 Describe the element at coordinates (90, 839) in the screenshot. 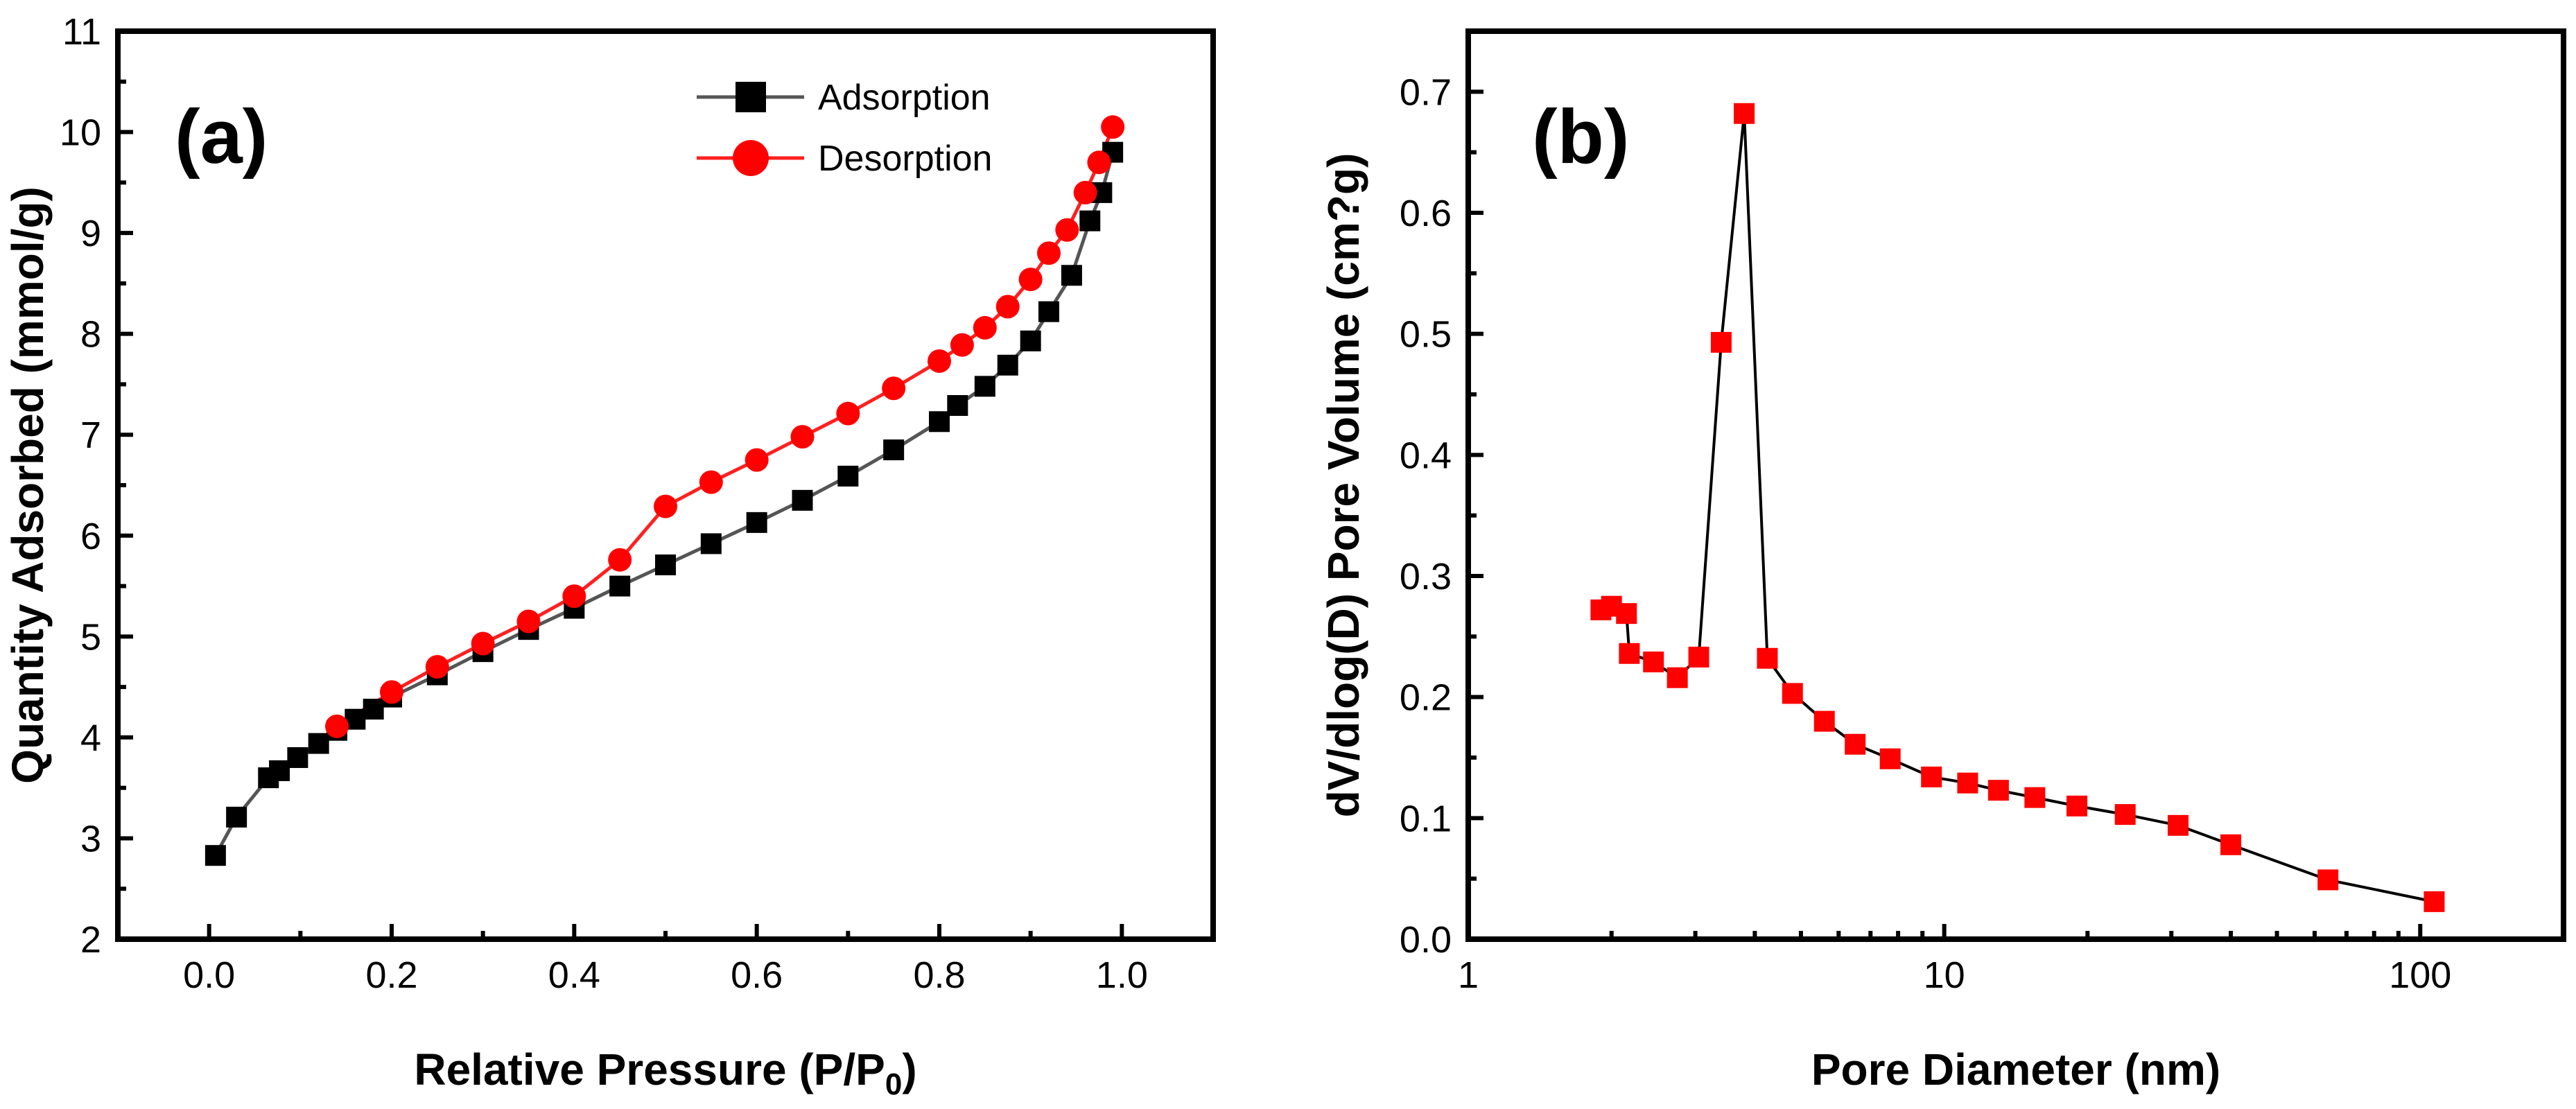

I see `panel-a-y-tick-label: 3` at that location.